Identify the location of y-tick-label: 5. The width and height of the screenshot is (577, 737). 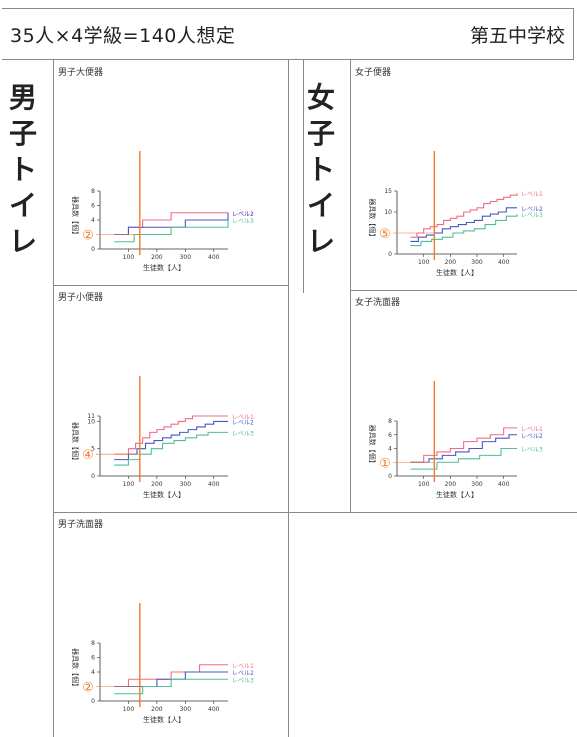
(93, 449).